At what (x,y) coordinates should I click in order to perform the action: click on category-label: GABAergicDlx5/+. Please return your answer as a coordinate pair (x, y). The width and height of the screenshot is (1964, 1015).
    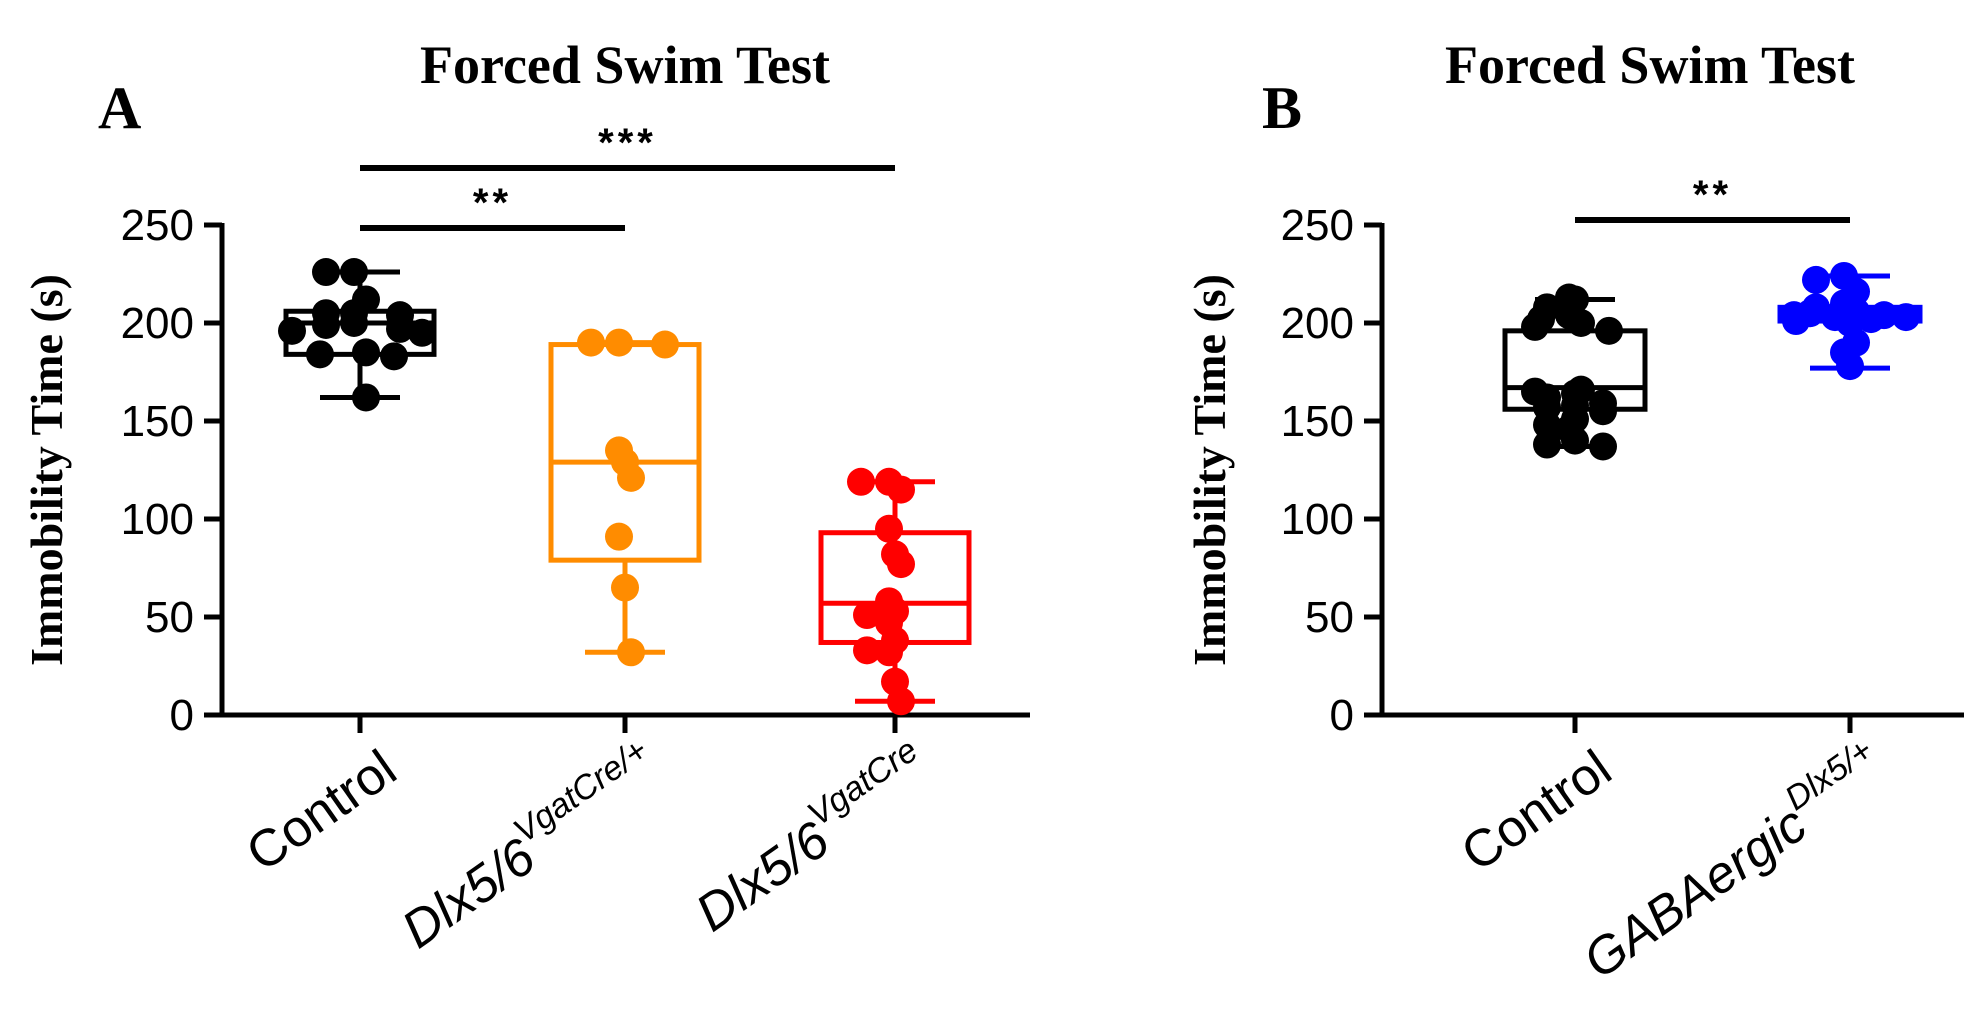
    Looking at the image, I should click on (1731, 860).